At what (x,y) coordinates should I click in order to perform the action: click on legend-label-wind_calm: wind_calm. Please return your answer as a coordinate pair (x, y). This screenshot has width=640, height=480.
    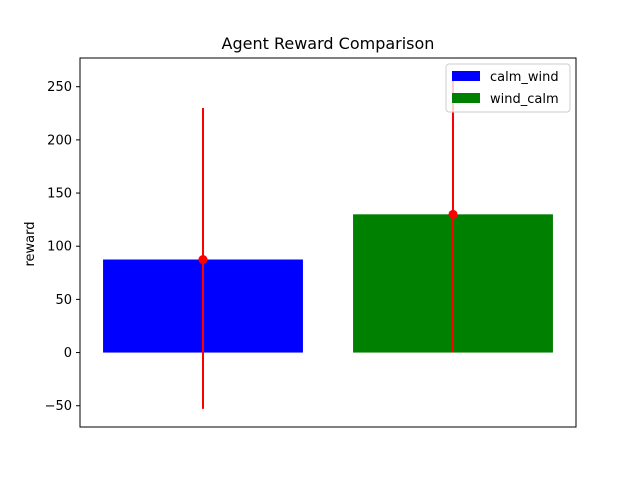
    Looking at the image, I should click on (524, 99).